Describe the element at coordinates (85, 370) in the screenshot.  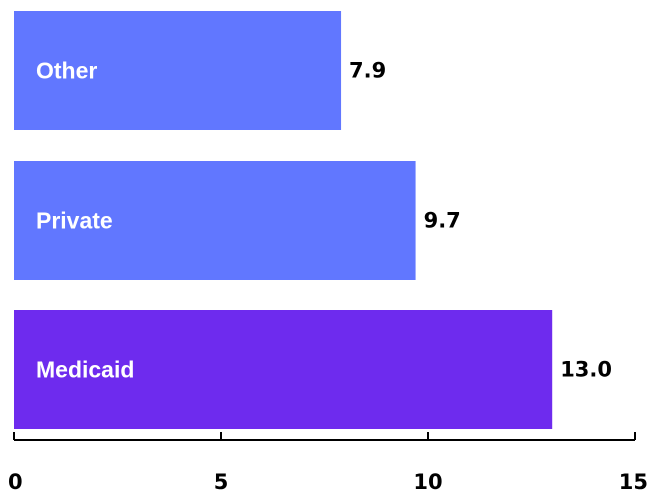
I see `category-label-medicaid: Medicaid` at that location.